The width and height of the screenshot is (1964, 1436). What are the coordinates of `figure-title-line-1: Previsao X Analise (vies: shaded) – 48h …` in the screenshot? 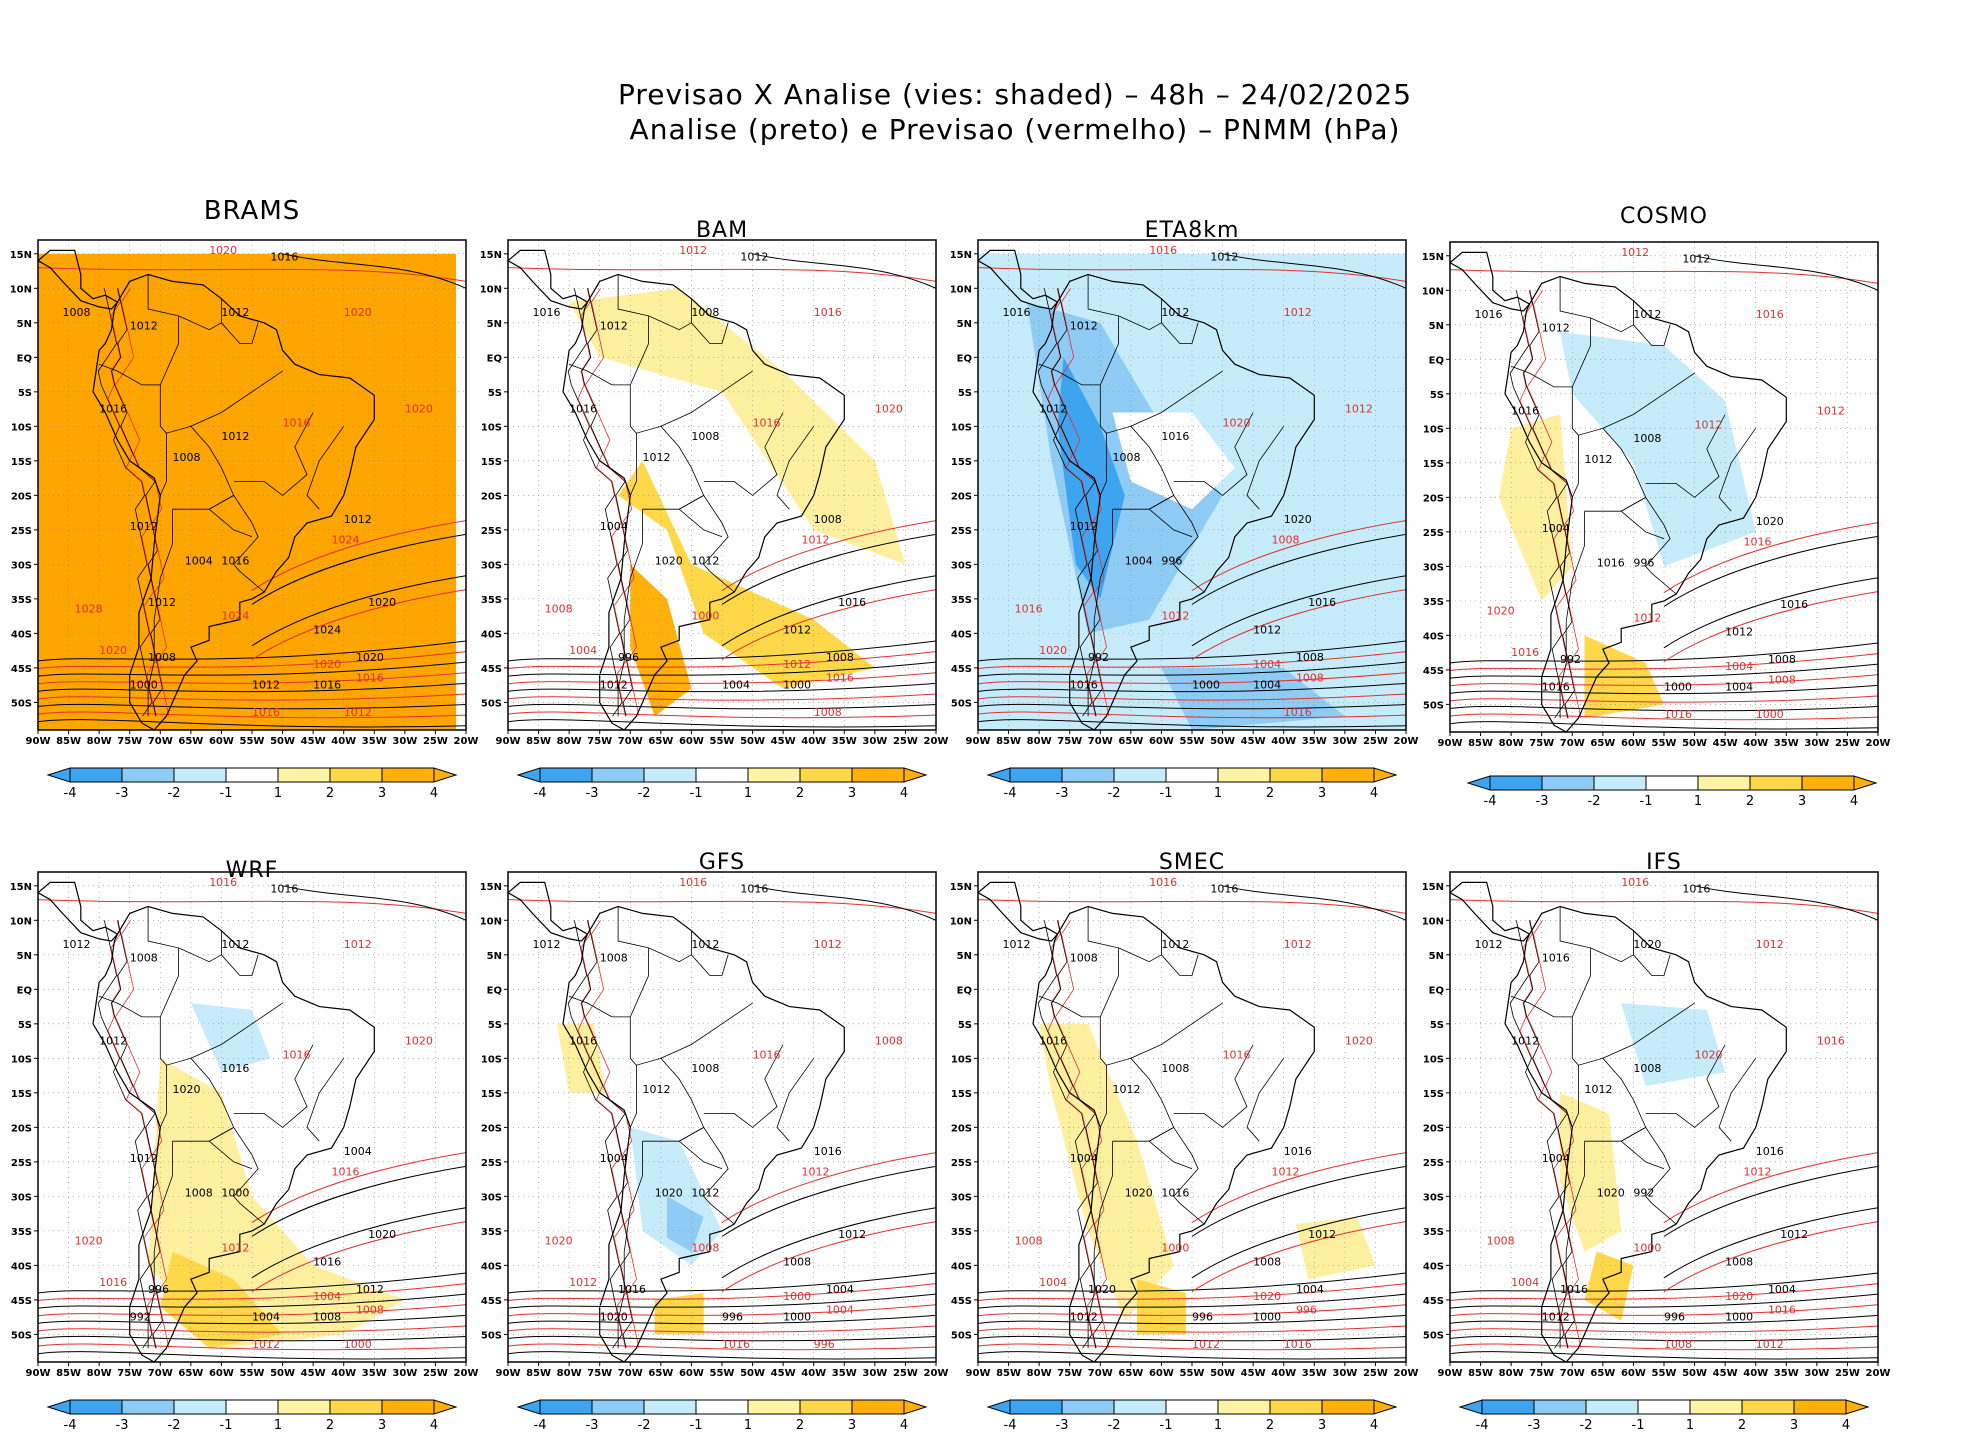 It's located at (1015, 94).